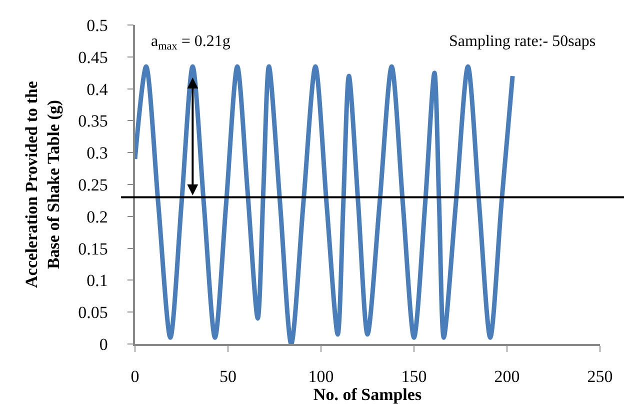 This screenshot has height=404, width=624. Describe the element at coordinates (600, 376) in the screenshot. I see `x-tick-label: 250` at that location.